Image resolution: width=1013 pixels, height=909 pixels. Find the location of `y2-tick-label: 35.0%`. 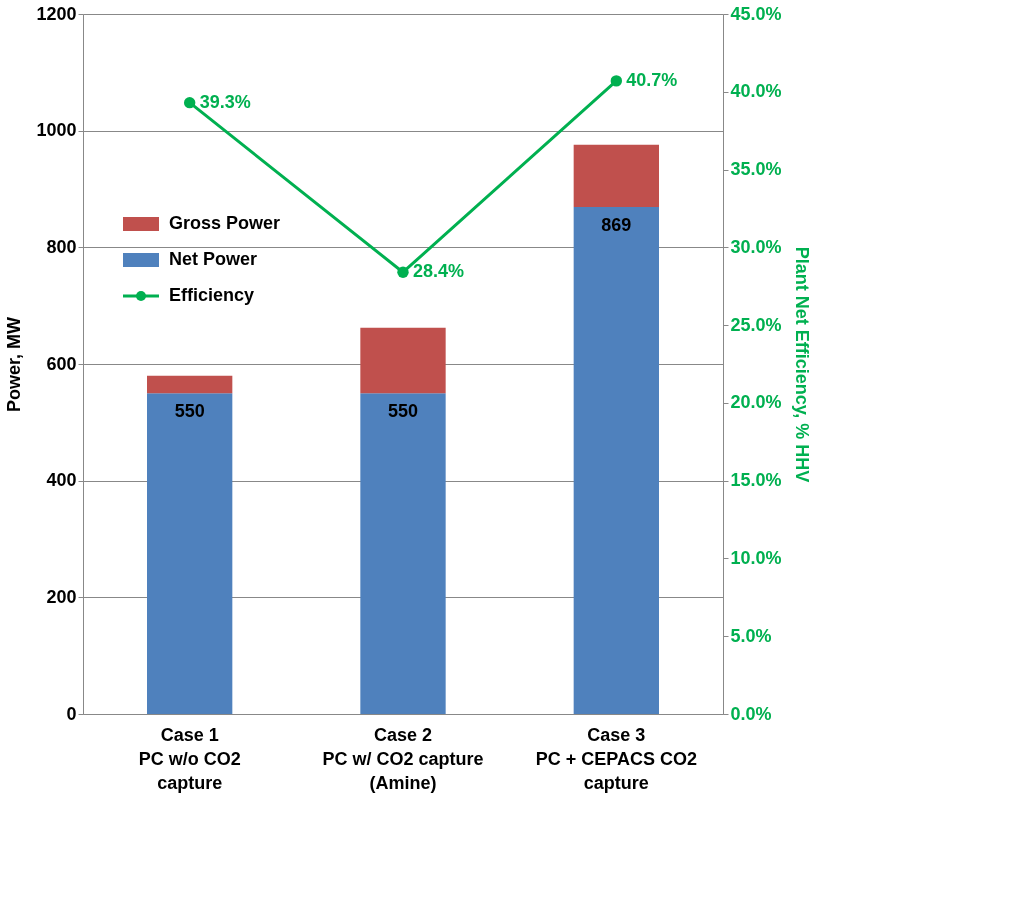

y2-tick-label: 35.0% is located at coordinates (756, 169).